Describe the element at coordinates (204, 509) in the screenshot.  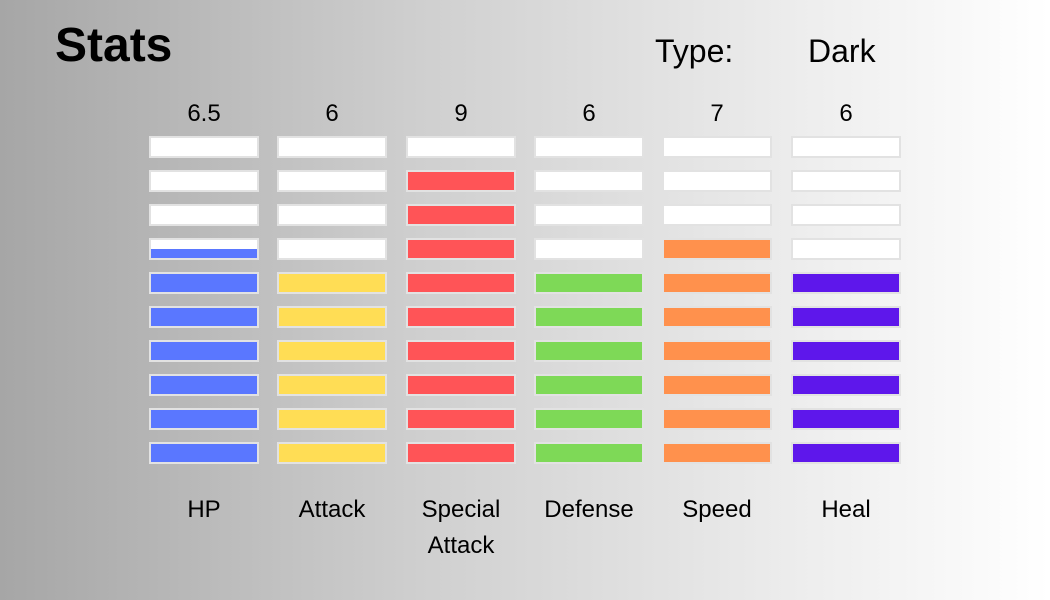
I see `stat-name: HP` at that location.